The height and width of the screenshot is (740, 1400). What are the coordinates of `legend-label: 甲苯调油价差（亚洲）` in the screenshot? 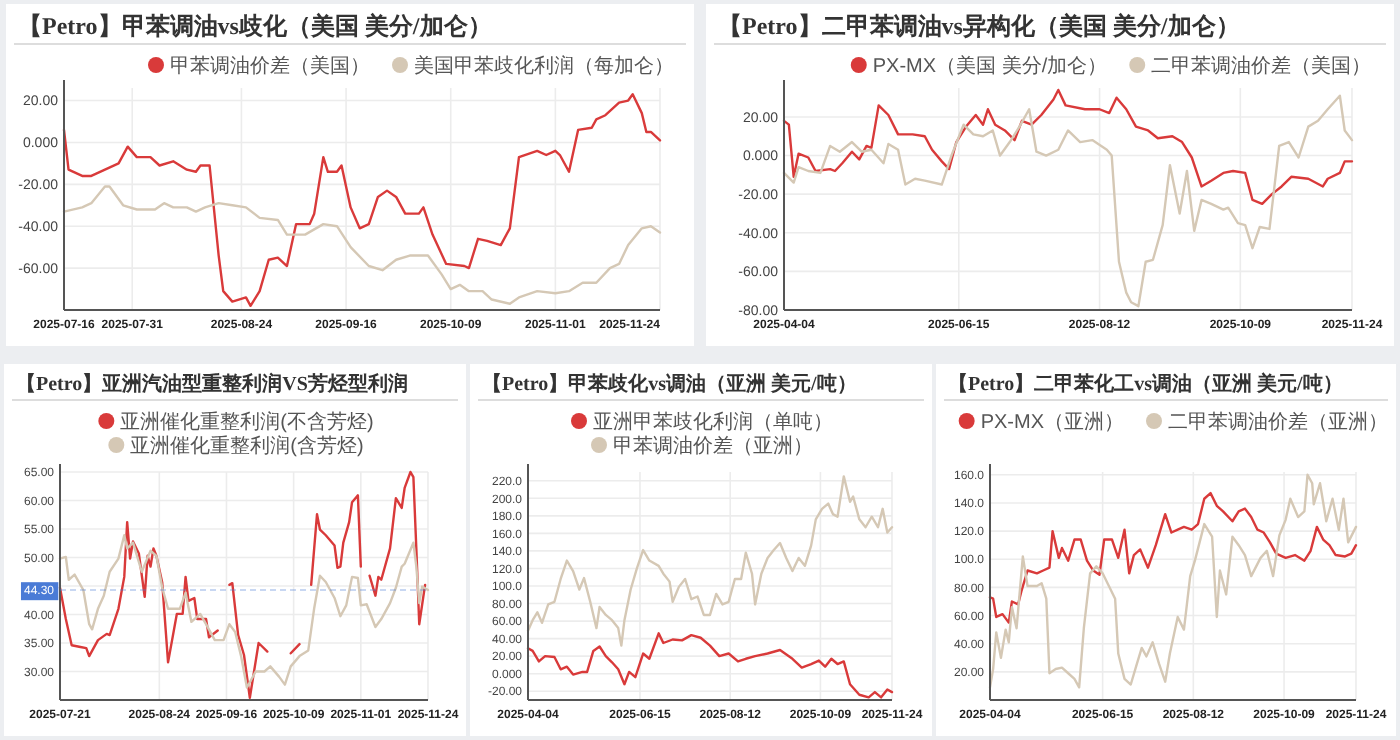 It's located at (713, 446).